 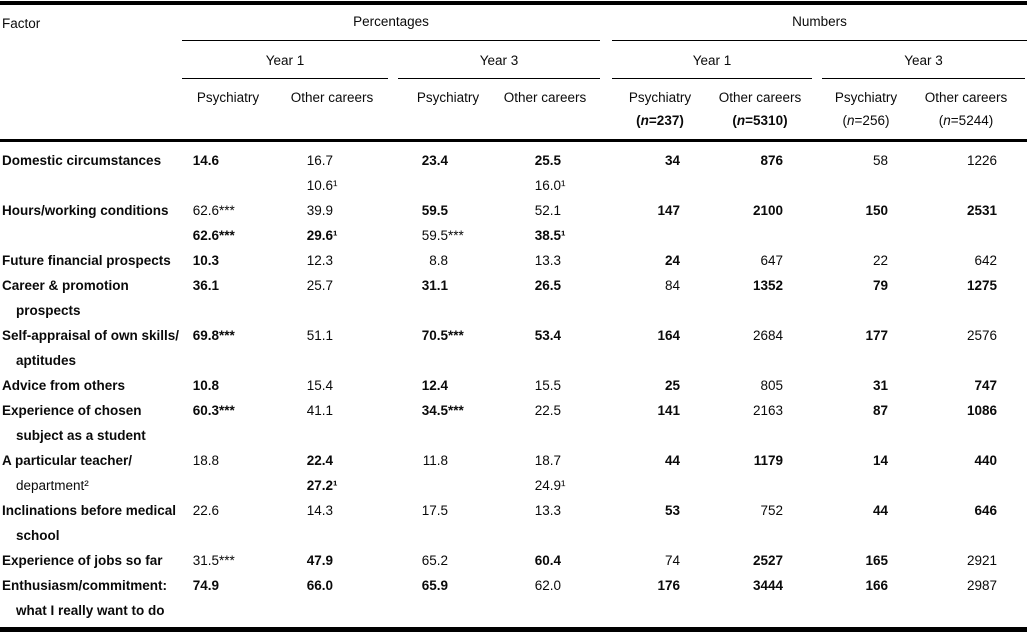 What do you see at coordinates (712, 60) in the screenshot?
I see `year1-numbers-header: Year 1` at bounding box center [712, 60].